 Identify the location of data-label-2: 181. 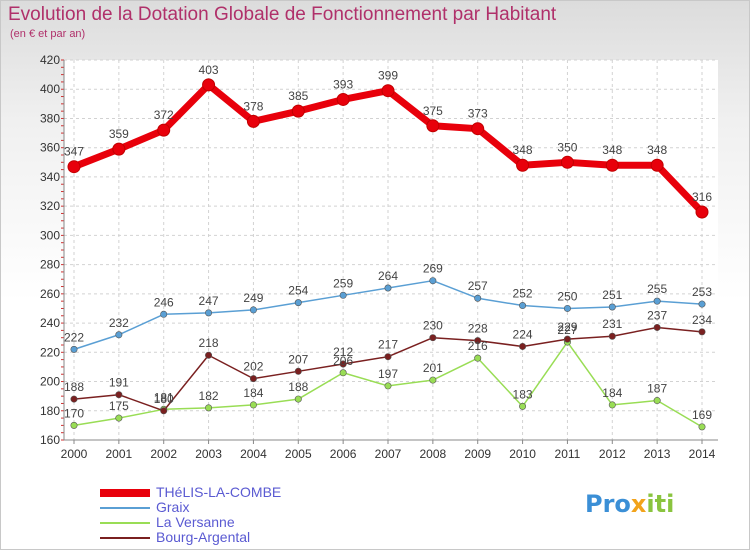
(164, 397).